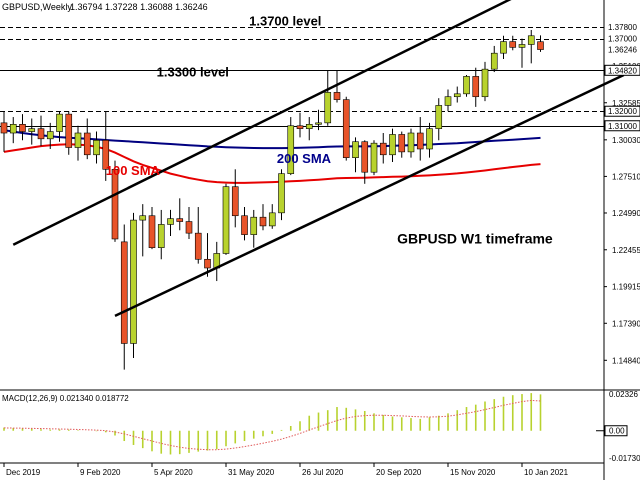 This screenshot has width=640, height=480. Describe the element at coordinates (304, 158) in the screenshot. I see `annotation-text: 200 SMA` at that location.